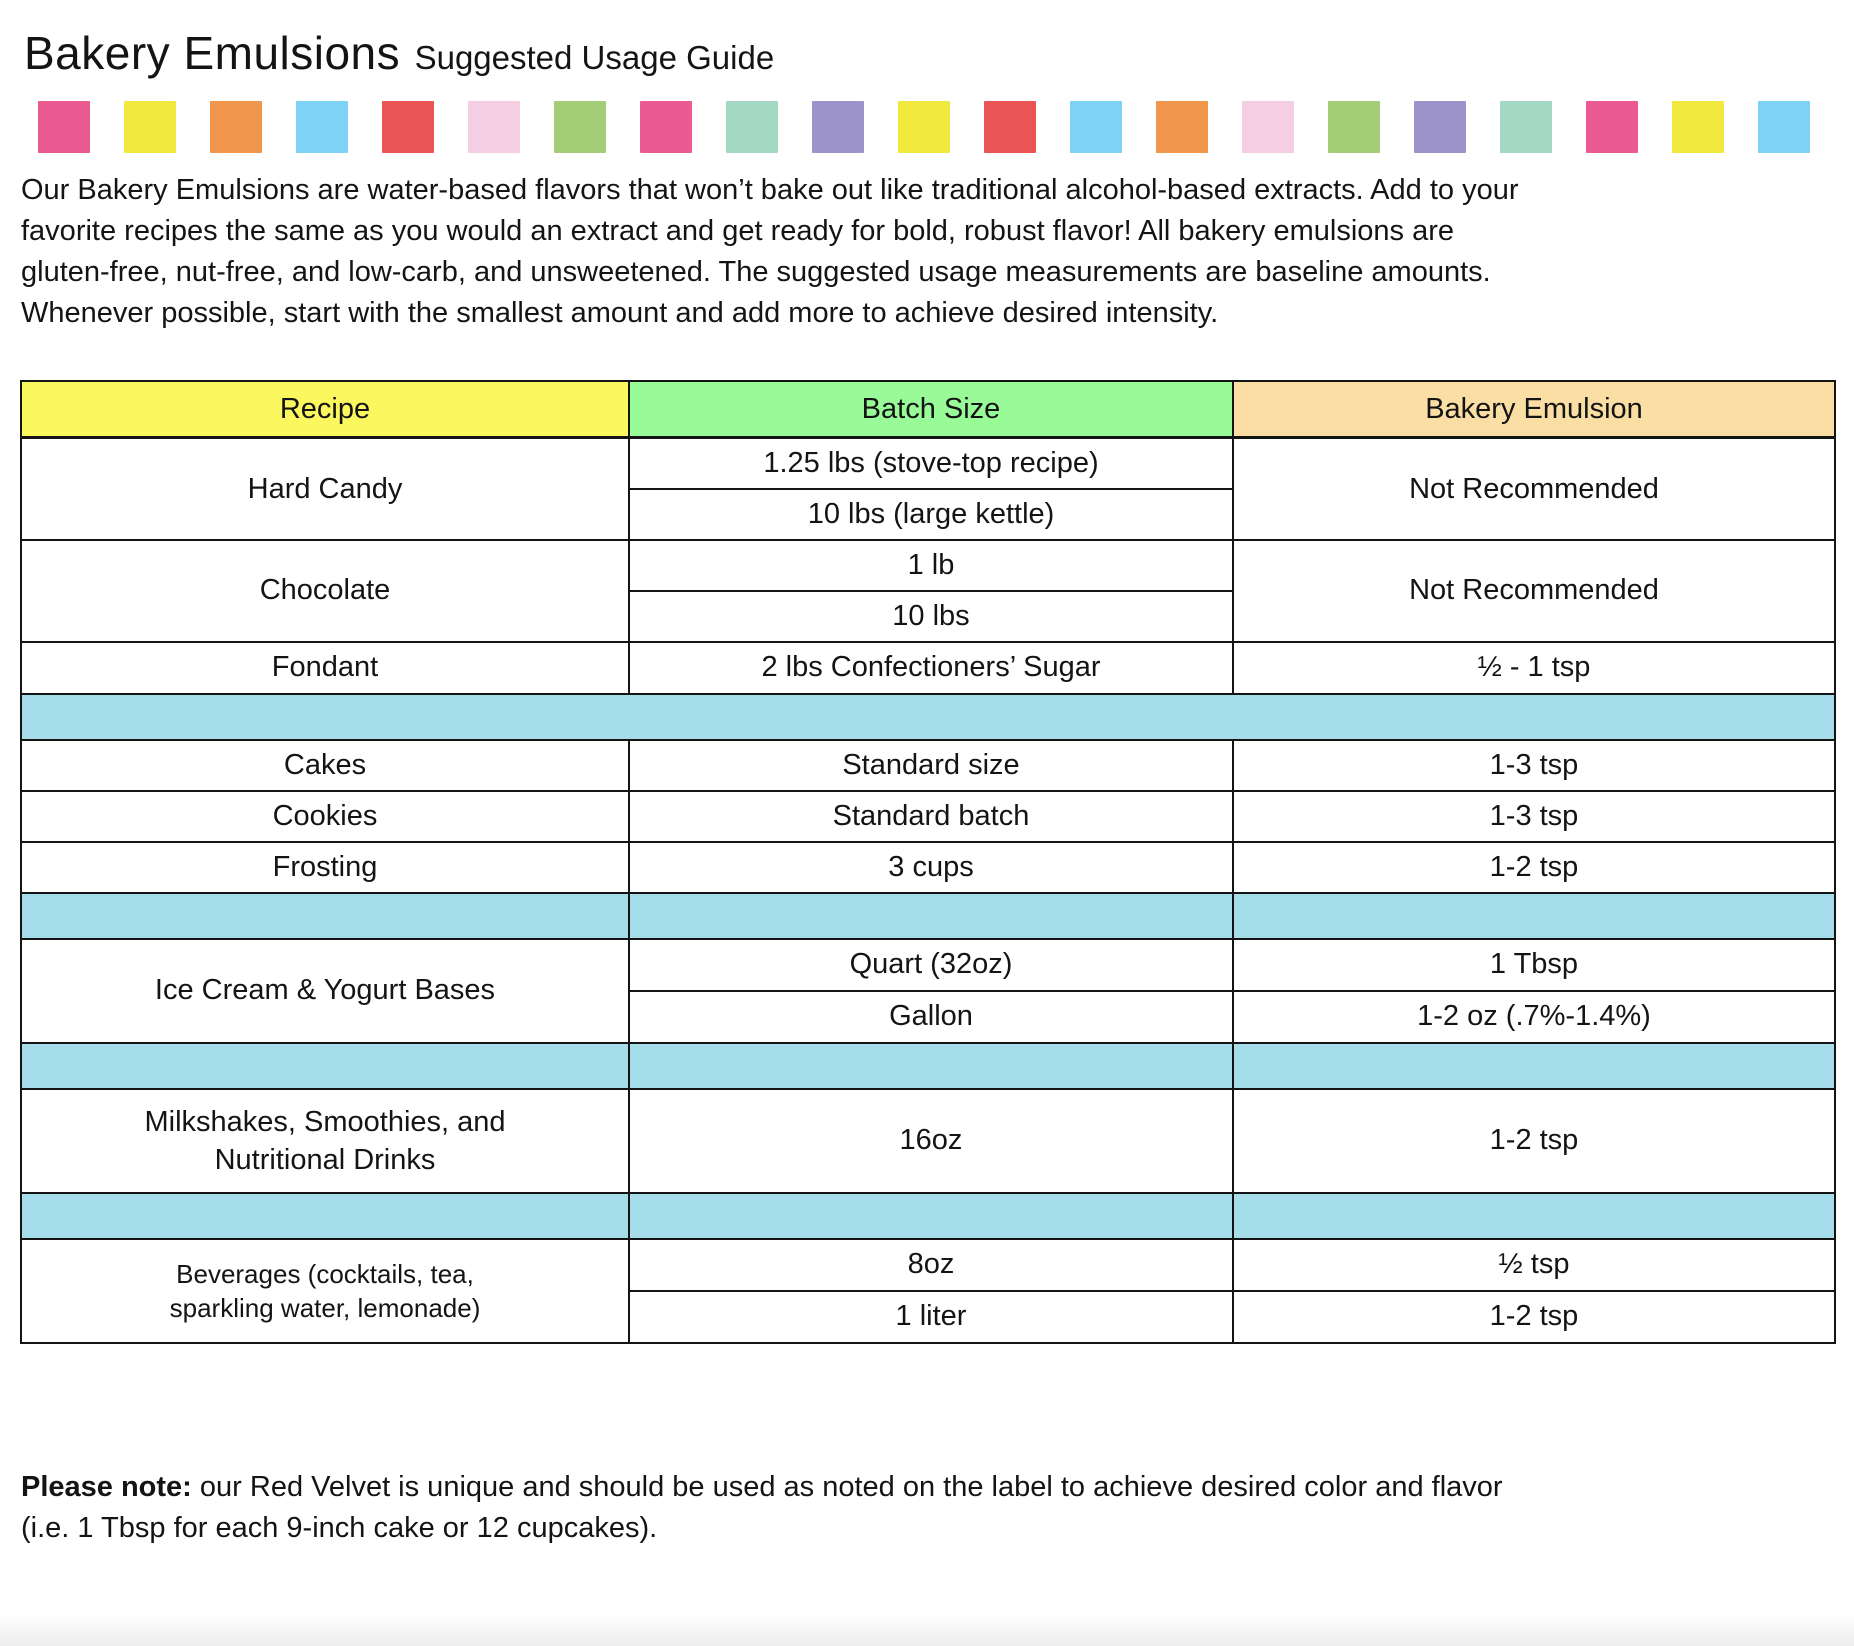  Describe the element at coordinates (931, 514) in the screenshot. I see `batch-cell: 10 lbs (large kettle)` at that location.